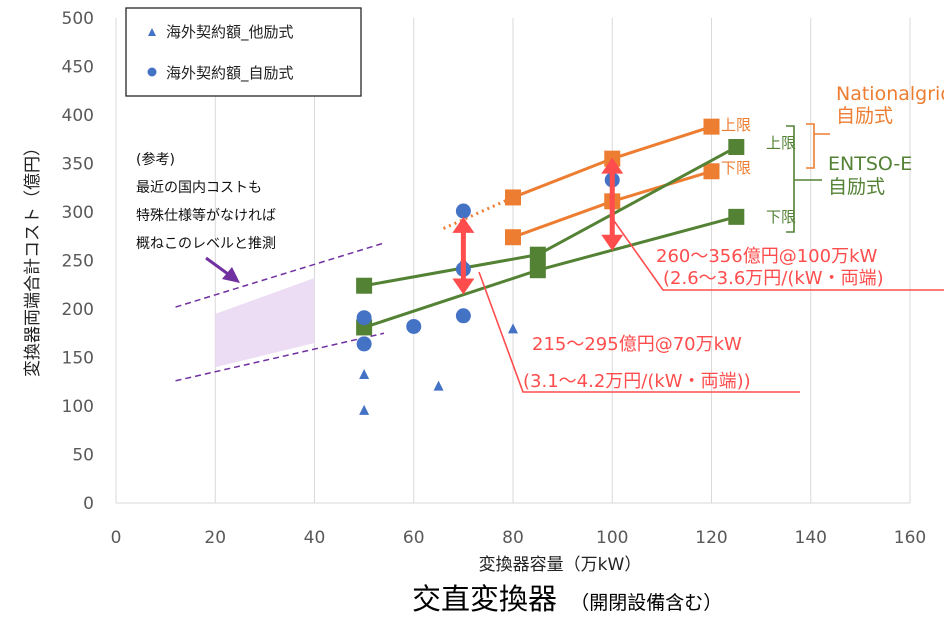 The height and width of the screenshot is (618, 944). Describe the element at coordinates (199, 188) in the screenshot. I see `reference-note-line-2: 最近の国内コストも` at that location.